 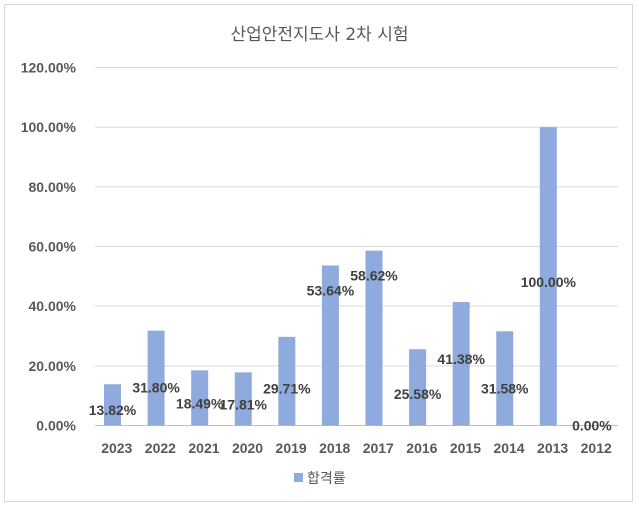 I want to click on y-tick-label: 20.00%, so click(x=53, y=366).